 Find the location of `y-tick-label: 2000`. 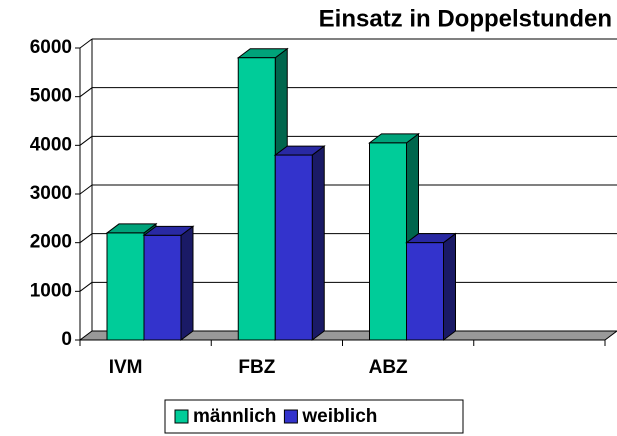

y-tick-label: 2000 is located at coordinates (51, 242).